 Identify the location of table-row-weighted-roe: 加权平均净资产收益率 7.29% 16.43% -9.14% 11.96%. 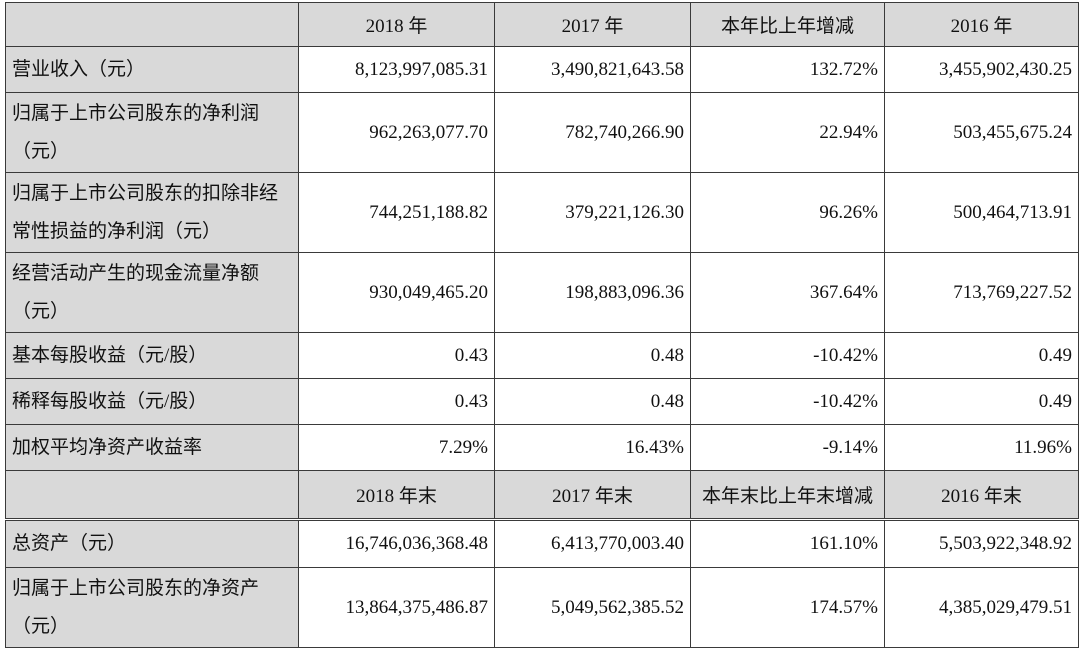
(542, 447).